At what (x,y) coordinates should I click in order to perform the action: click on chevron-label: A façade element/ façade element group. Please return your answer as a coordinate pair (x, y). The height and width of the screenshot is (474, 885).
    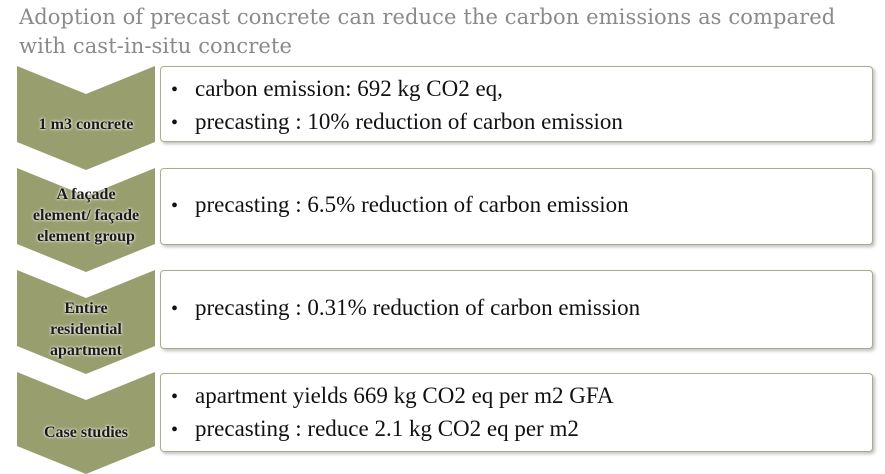
    Looking at the image, I should click on (86, 215).